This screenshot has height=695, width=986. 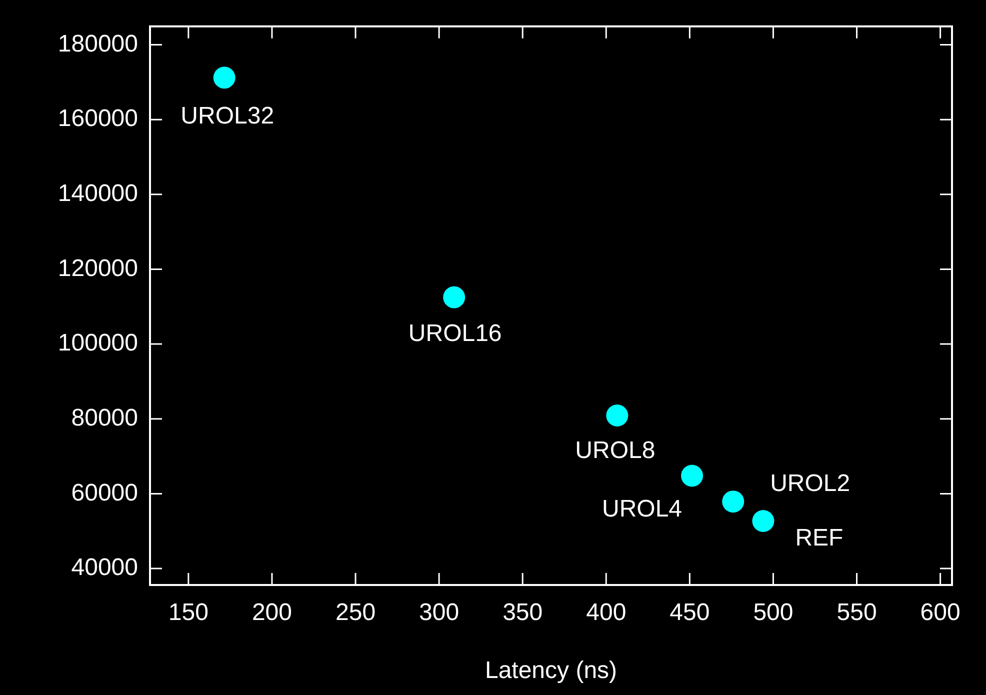 I want to click on y-tick-label: 80000, so click(x=104, y=418).